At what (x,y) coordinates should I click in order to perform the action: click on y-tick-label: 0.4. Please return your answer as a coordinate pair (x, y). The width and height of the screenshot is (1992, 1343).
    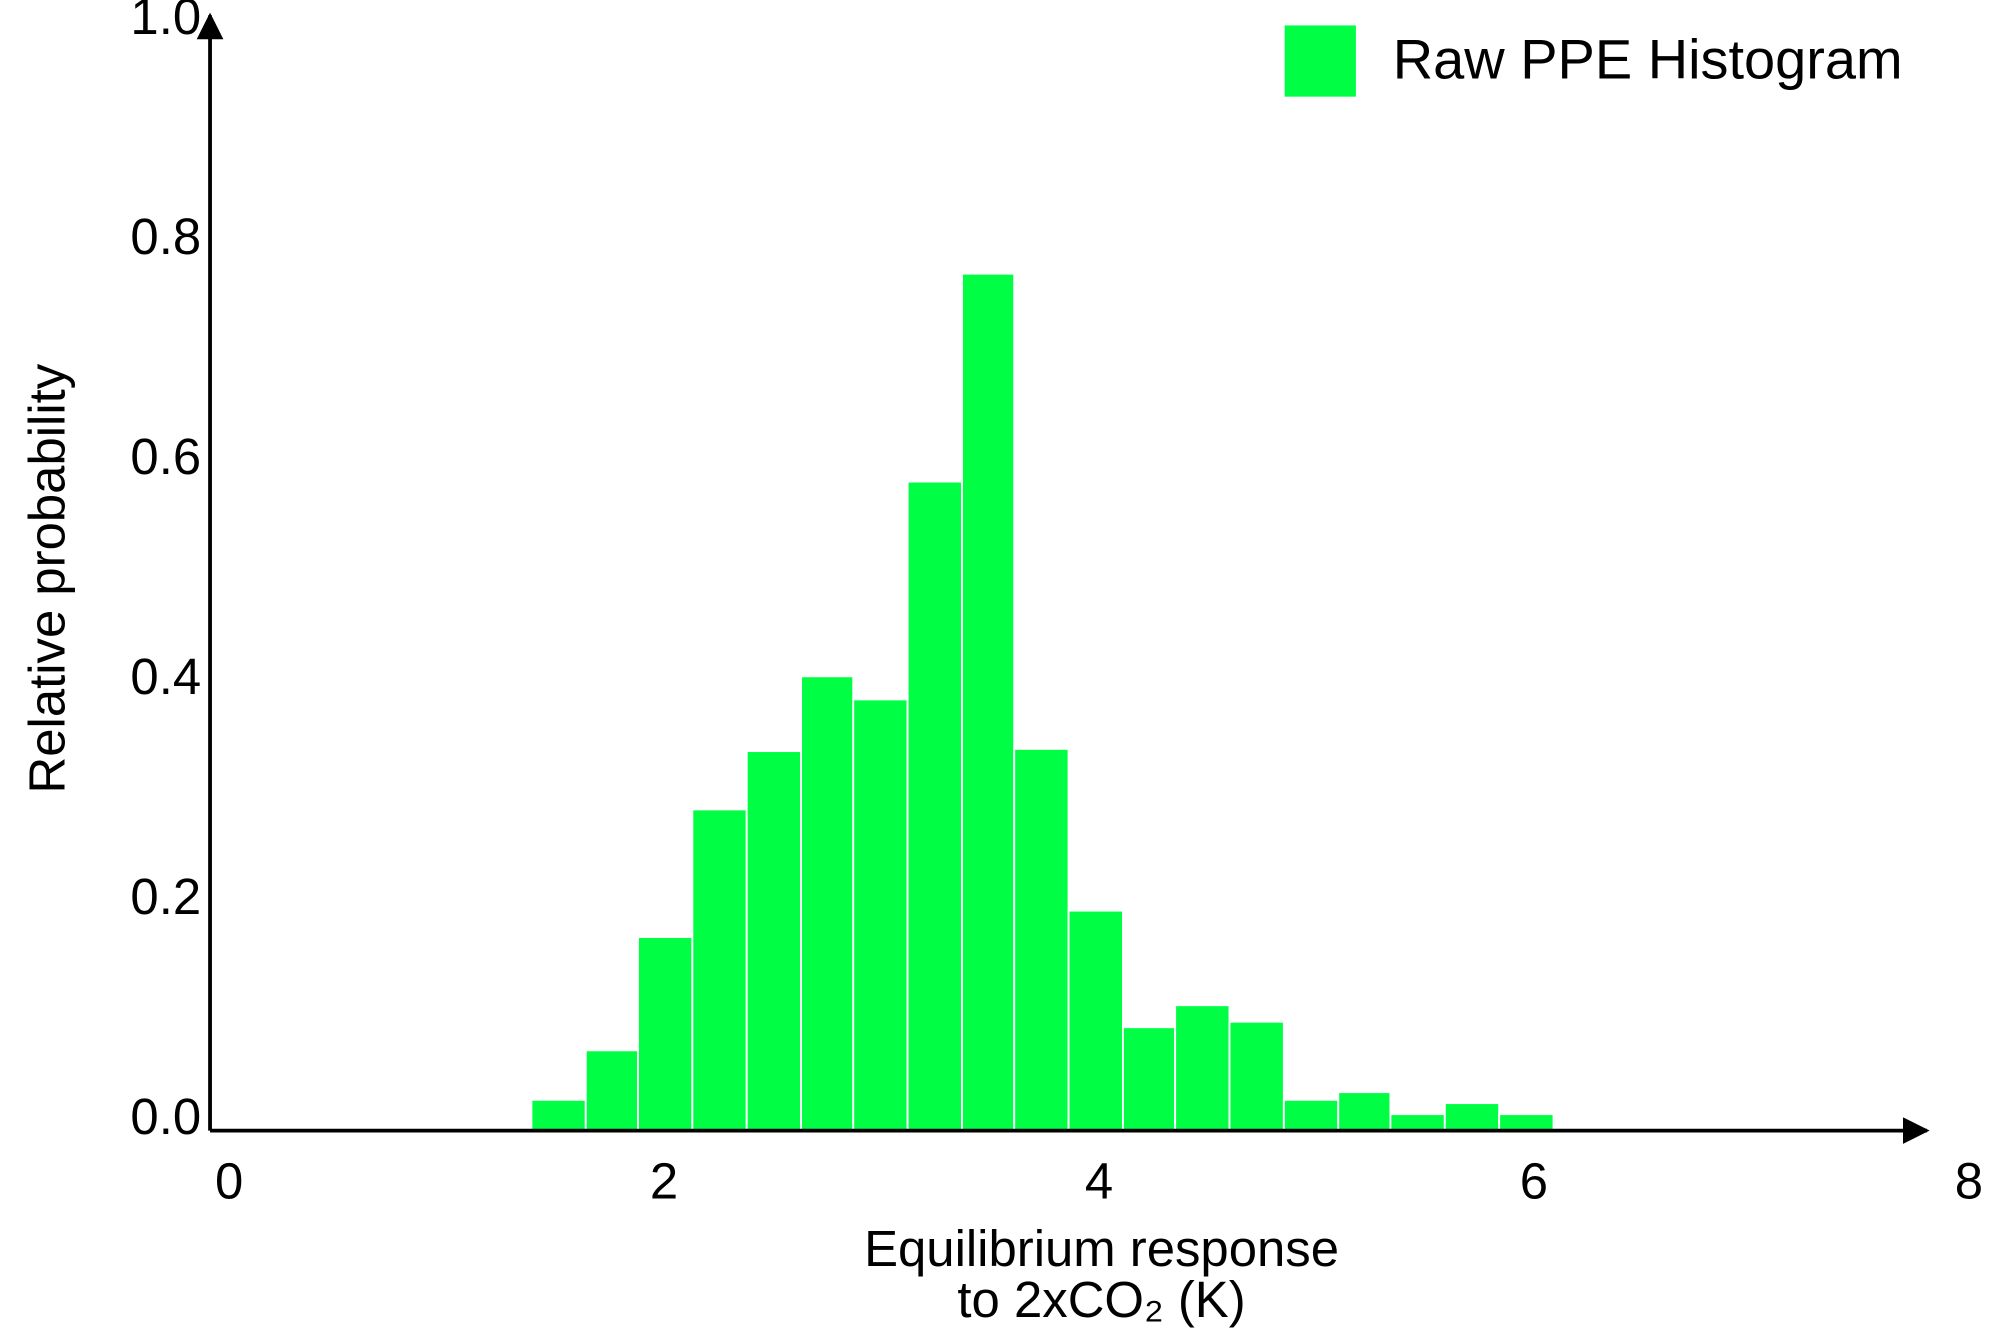
    Looking at the image, I should click on (165, 676).